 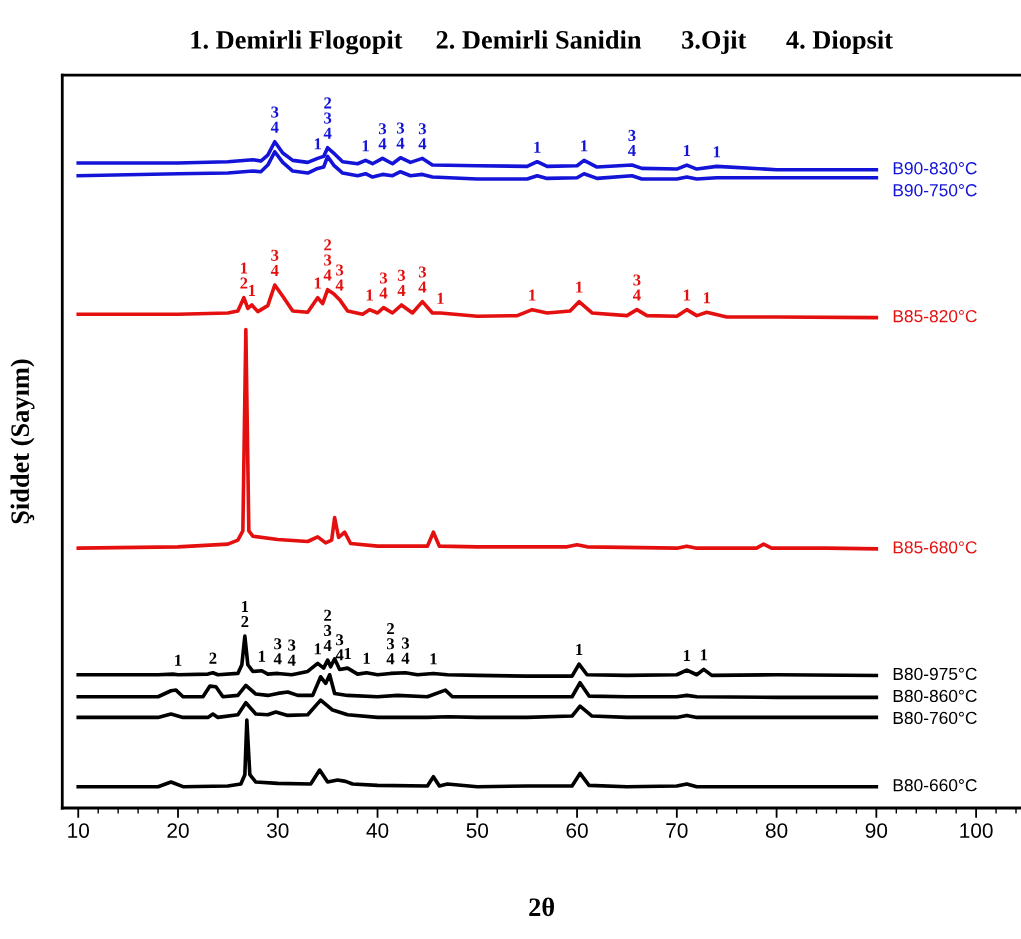 I want to click on x-tick-label: 10, so click(x=79, y=830).